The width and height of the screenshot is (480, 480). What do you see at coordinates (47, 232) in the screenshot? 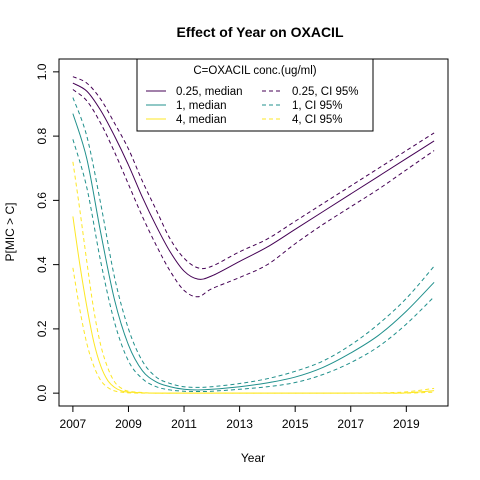
I see `y-axis: 0.0 0.2 0.4 0.6 0.8 1.0` at bounding box center [47, 232].